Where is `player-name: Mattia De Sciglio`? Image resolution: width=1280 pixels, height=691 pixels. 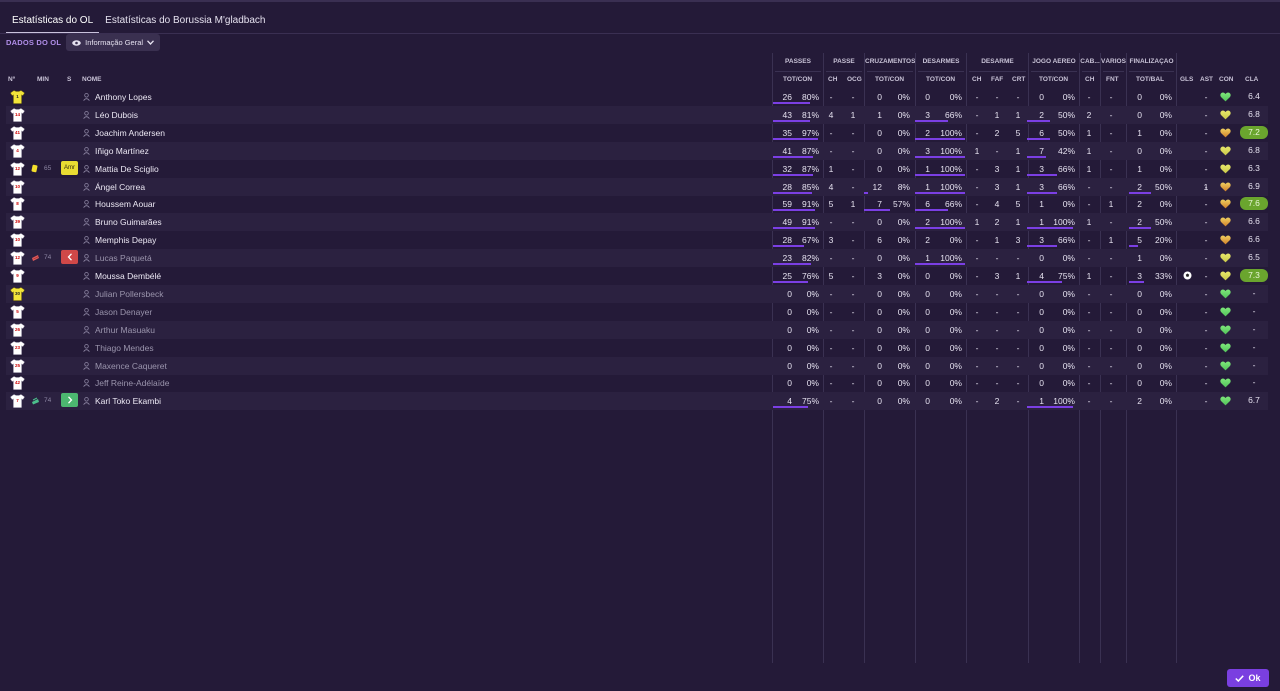 player-name: Mattia De Sciglio is located at coordinates (127, 168).